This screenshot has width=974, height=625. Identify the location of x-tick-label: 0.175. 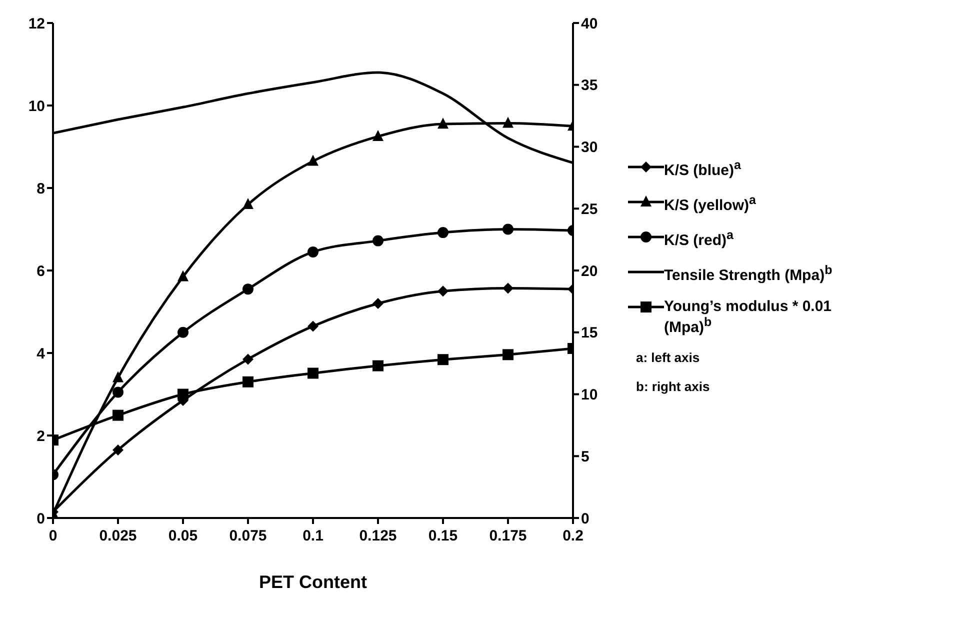
(508, 536).